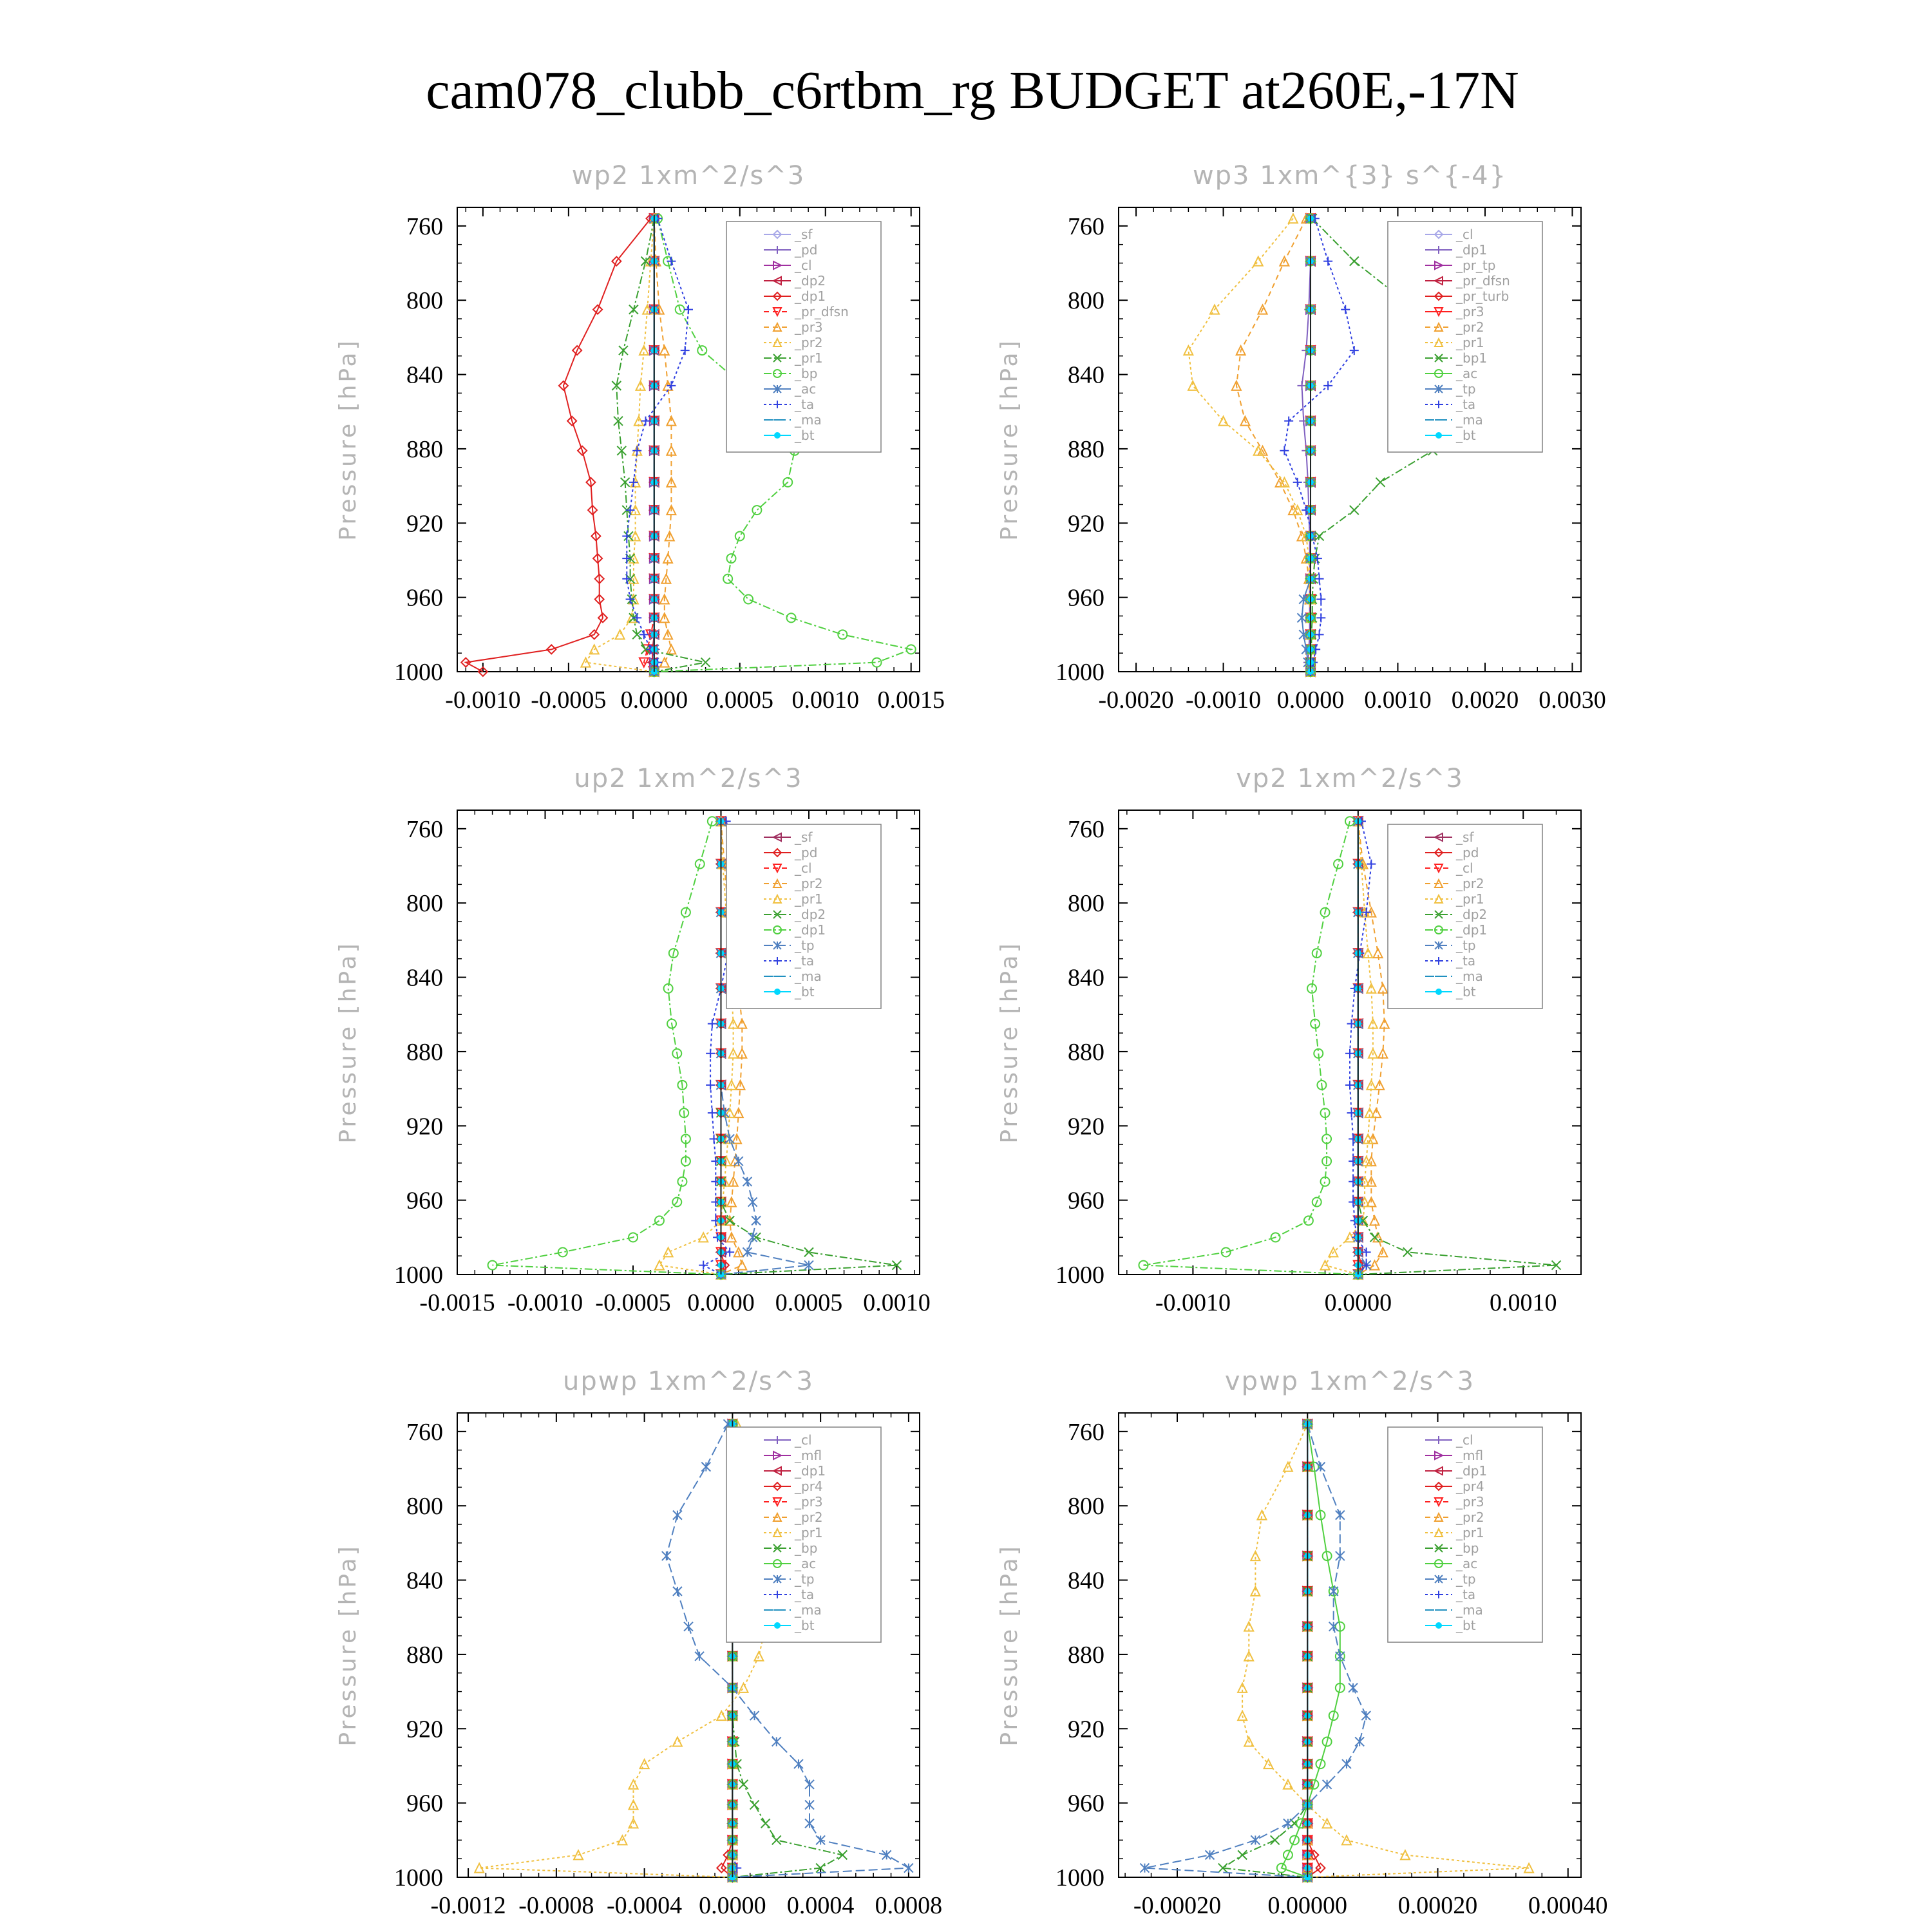 The height and width of the screenshot is (1932, 1932). Describe the element at coordinates (1086, 1729) in the screenshot. I see `y-tick-label: 920` at that location.